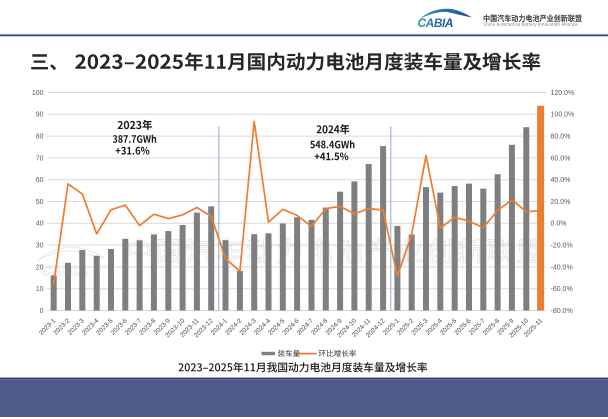 This screenshot has width=608, height=419. Describe the element at coordinates (42, 311) in the screenshot. I see `svg-text: 0` at that location.